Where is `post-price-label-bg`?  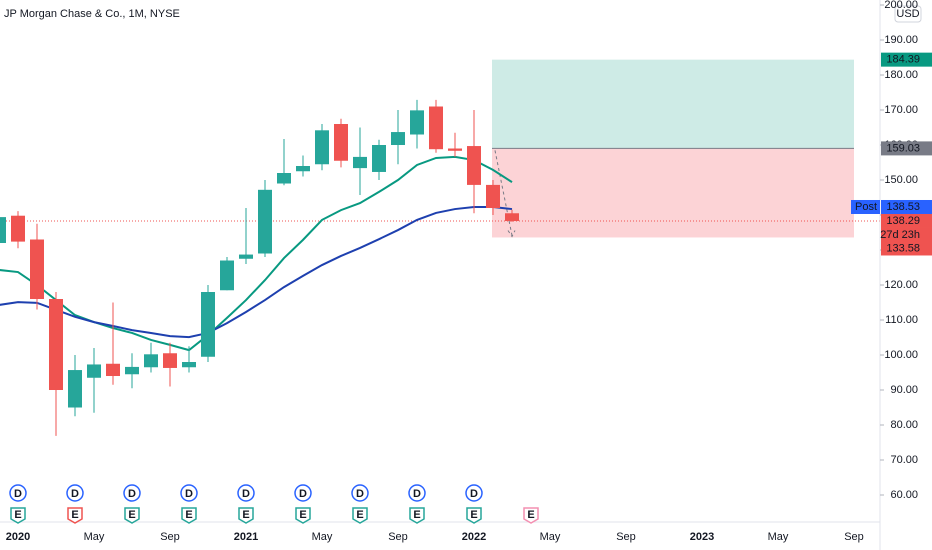 post-price-label-bg is located at coordinates (906, 206).